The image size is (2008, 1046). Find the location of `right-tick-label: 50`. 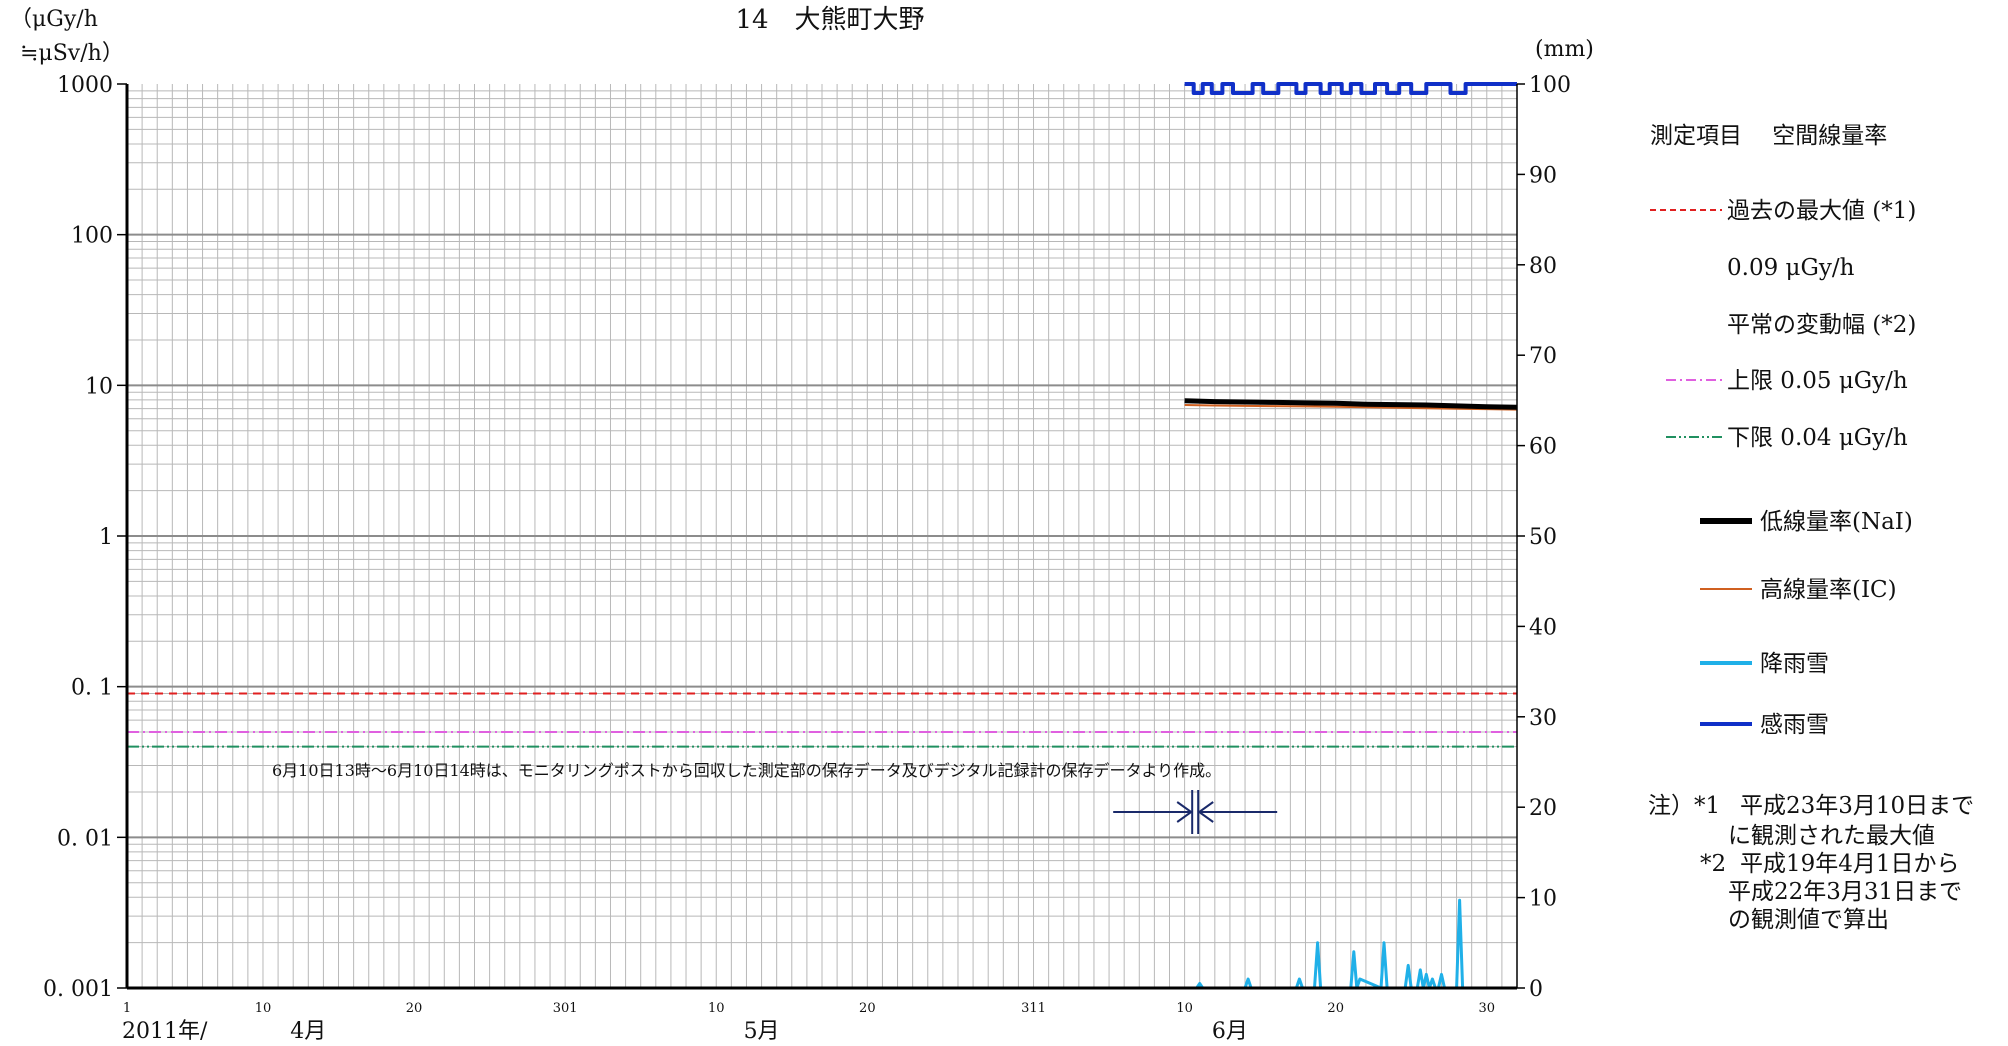

right-tick-label: 50 is located at coordinates (1543, 537).